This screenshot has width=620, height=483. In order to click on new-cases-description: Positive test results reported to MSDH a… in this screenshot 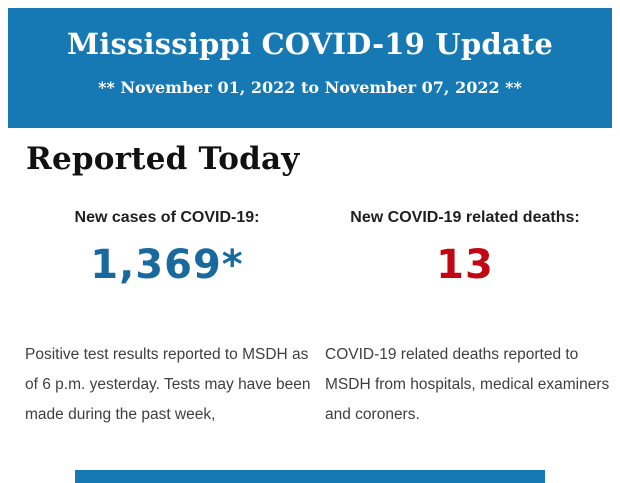, I will do `click(168, 384)`.